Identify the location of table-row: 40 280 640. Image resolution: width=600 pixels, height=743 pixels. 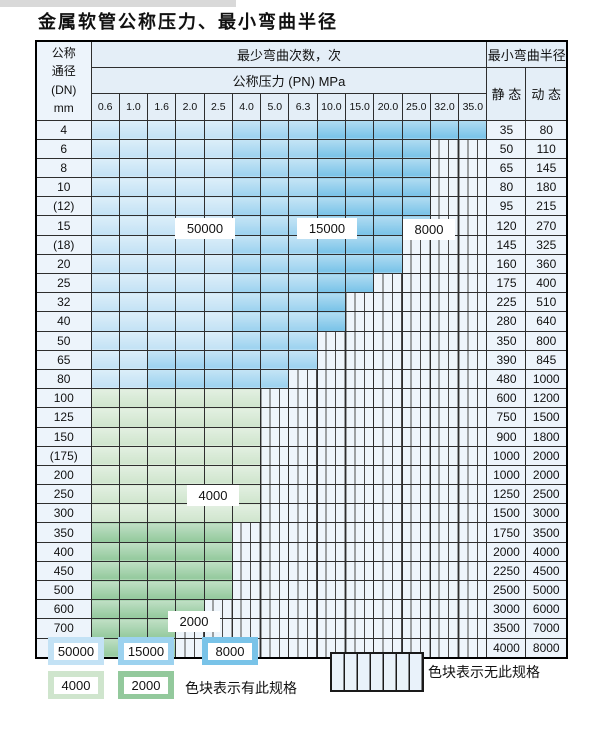
(301, 321).